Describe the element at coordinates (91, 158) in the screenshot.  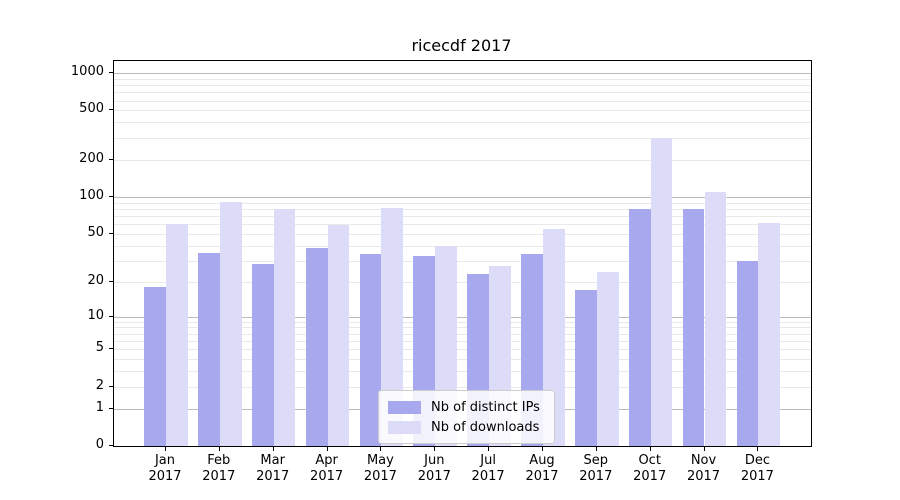
I see `y-tick-label: 200` at that location.